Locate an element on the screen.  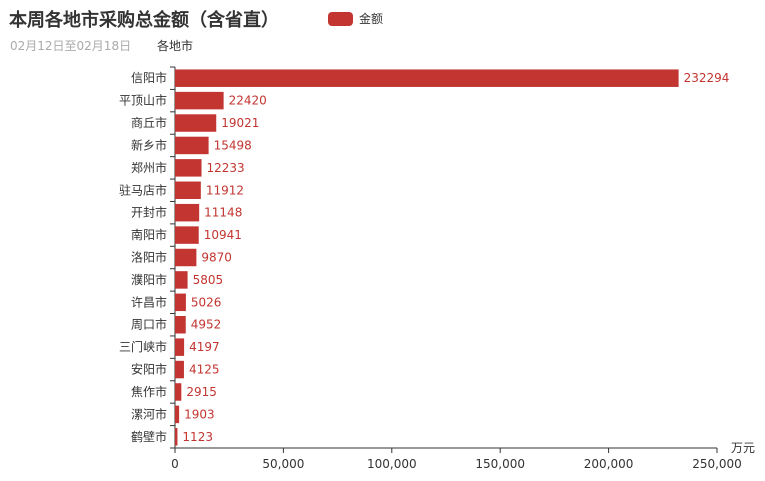
category-label: 三门峡市 is located at coordinates (143, 346).